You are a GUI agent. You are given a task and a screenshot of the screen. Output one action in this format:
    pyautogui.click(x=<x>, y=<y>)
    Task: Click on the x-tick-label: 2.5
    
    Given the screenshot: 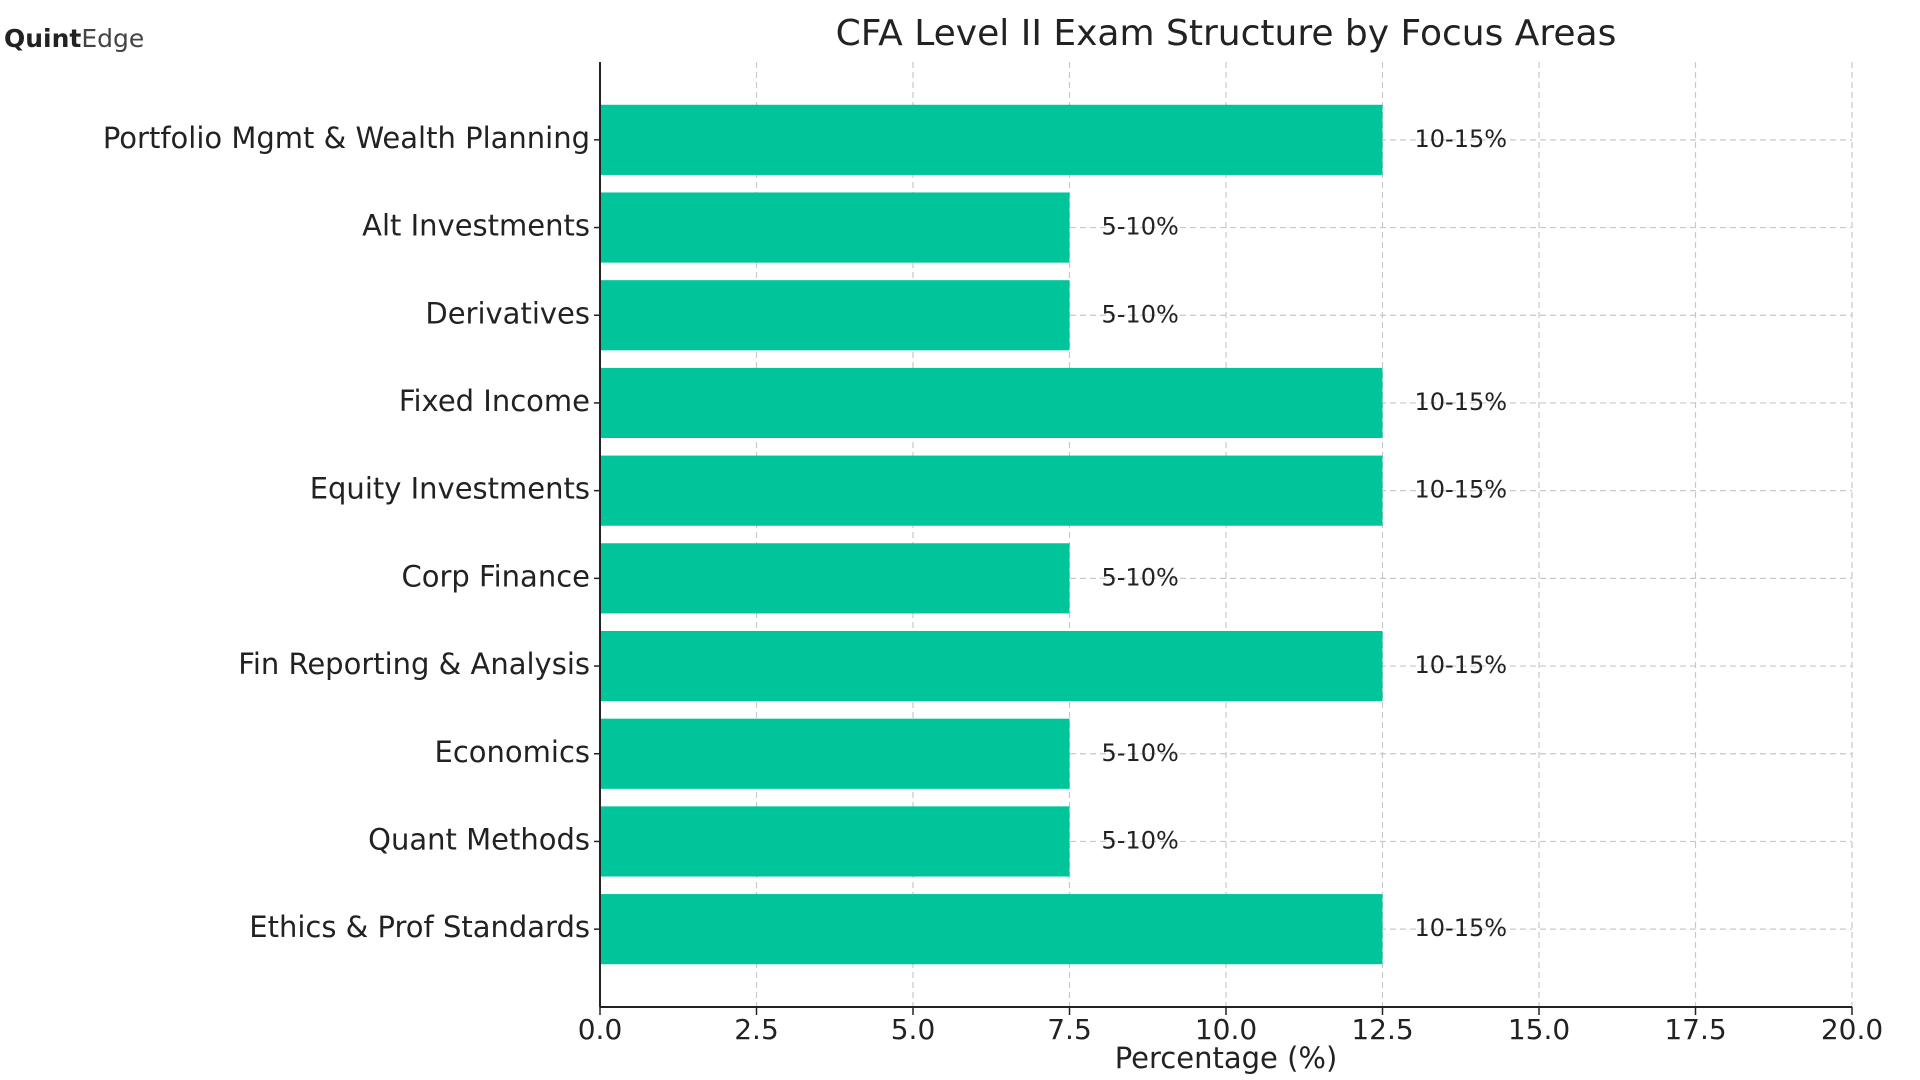 What is the action you would take?
    pyautogui.click(x=756, y=1029)
    